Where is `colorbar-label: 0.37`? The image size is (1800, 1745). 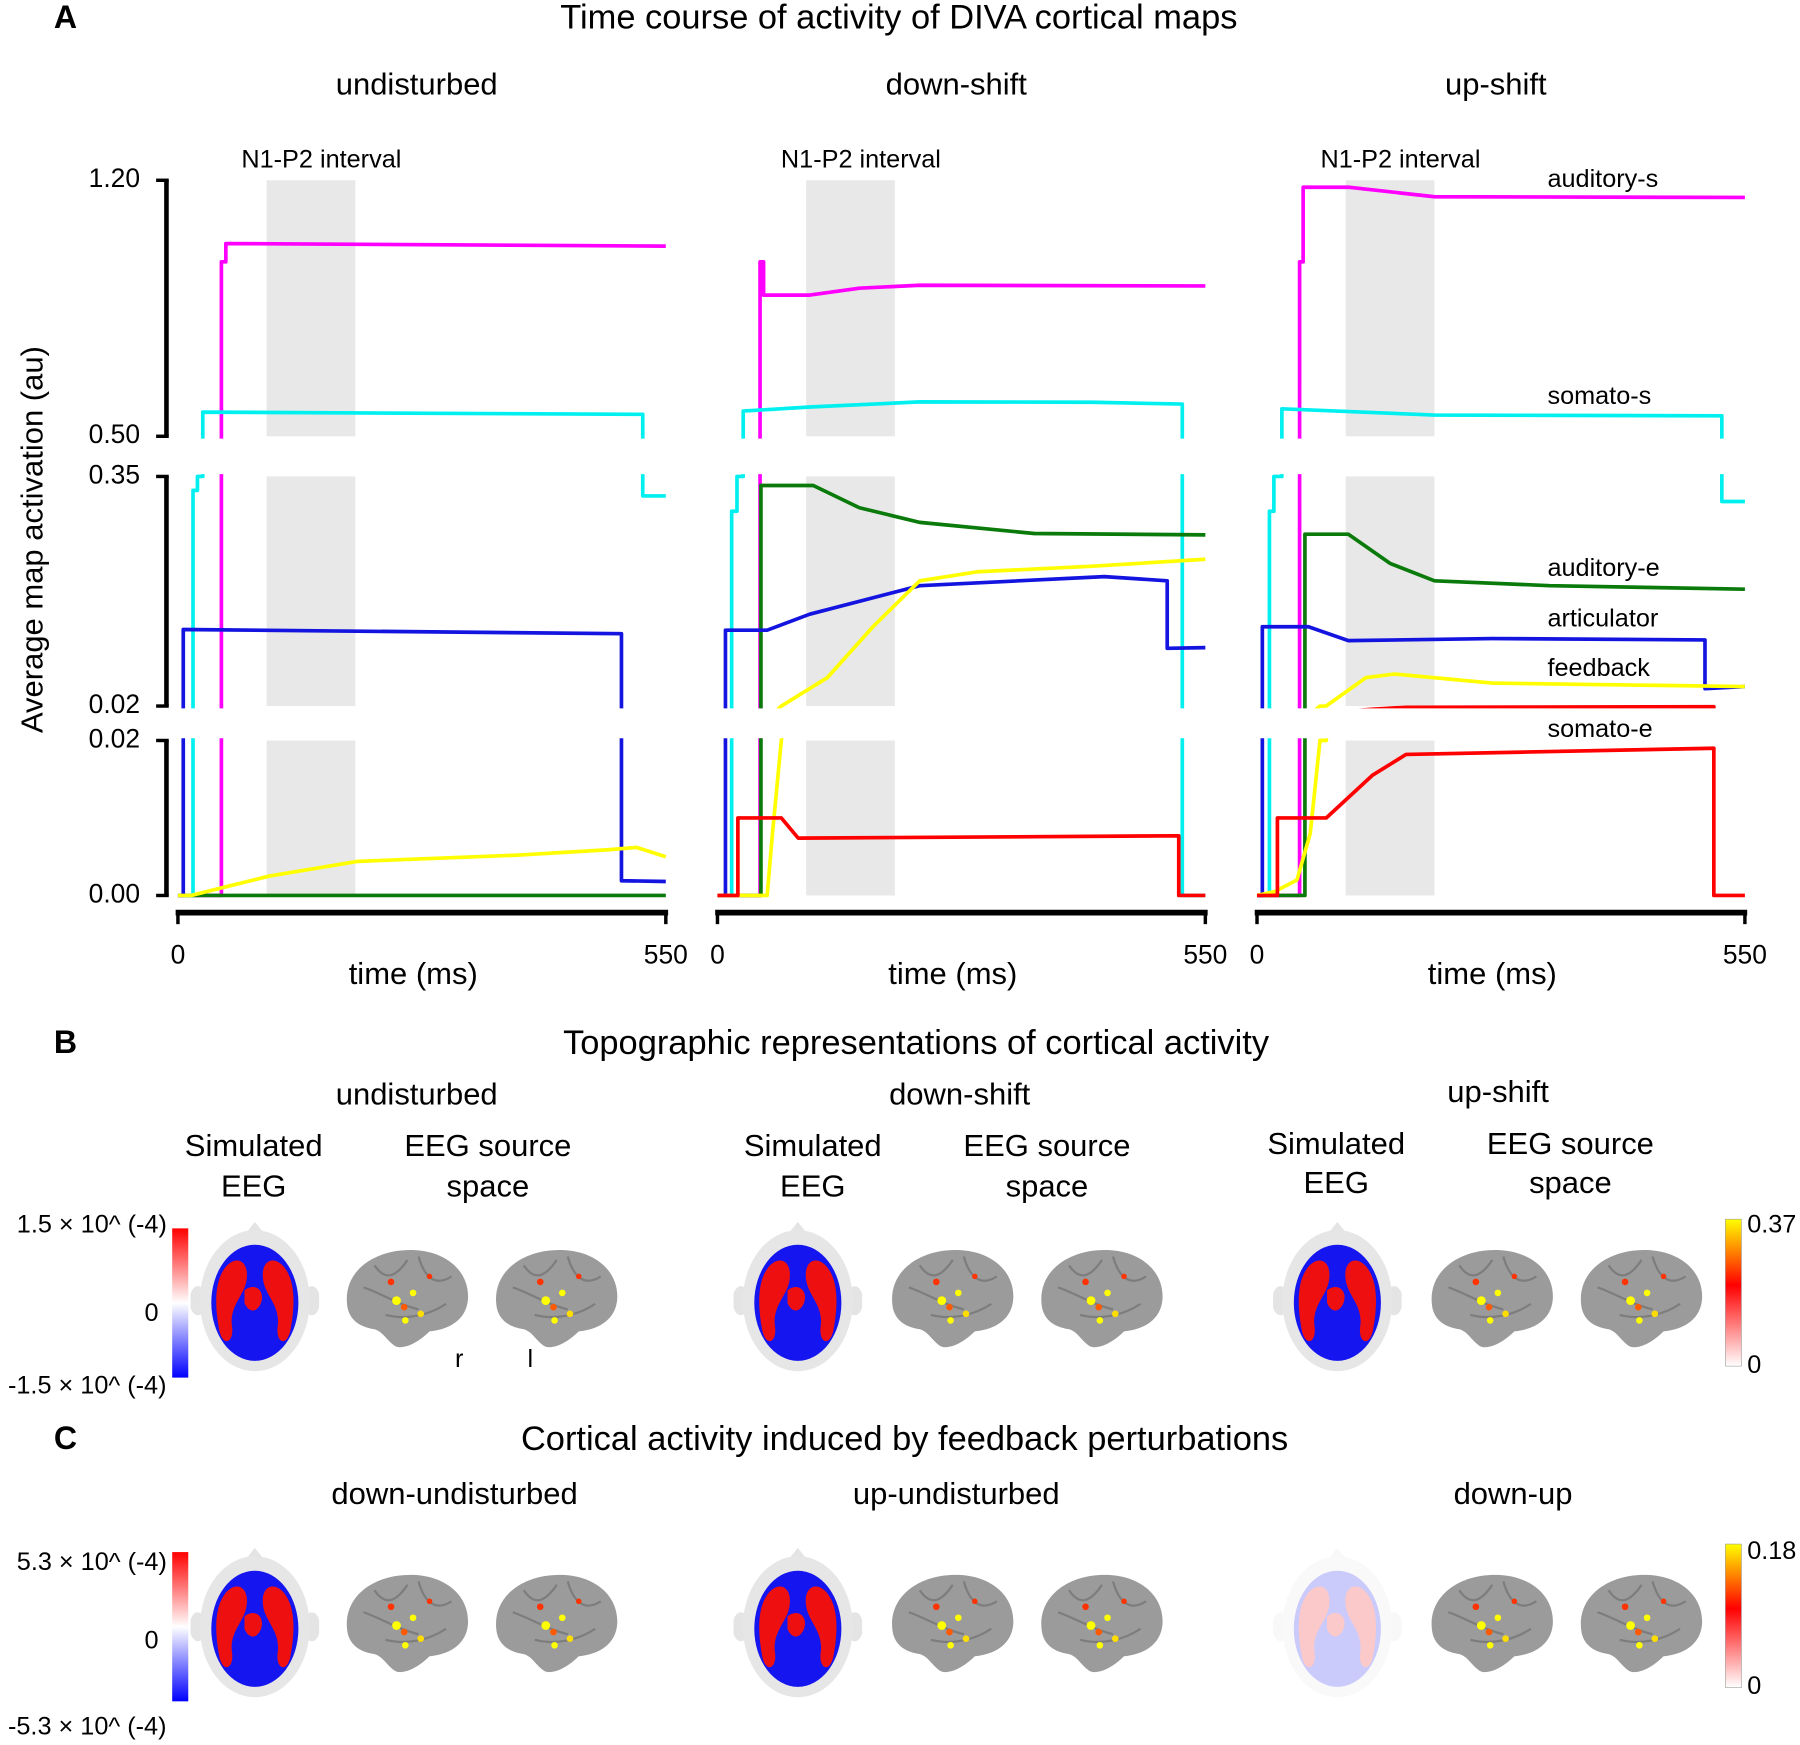 colorbar-label: 0.37 is located at coordinates (1771, 1225).